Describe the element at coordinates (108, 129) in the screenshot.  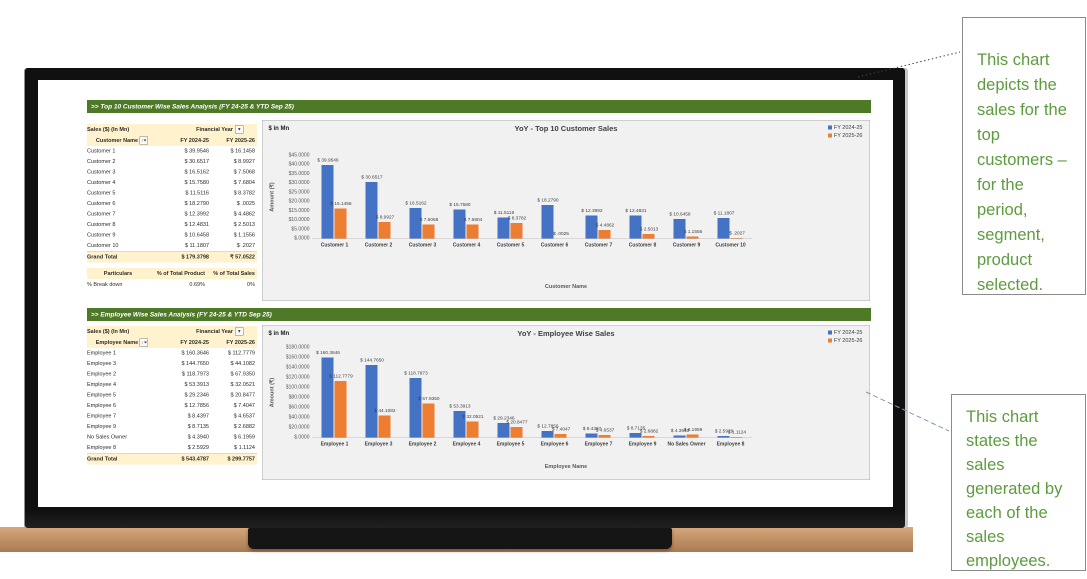
I see `table-title: Sales ($) (In Mn)` at that location.